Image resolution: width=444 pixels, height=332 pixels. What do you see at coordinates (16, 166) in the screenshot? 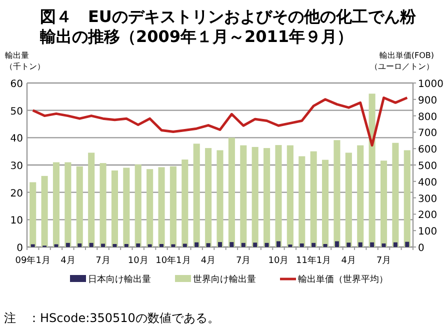
I see `y-tick-label: 30` at bounding box center [16, 166].